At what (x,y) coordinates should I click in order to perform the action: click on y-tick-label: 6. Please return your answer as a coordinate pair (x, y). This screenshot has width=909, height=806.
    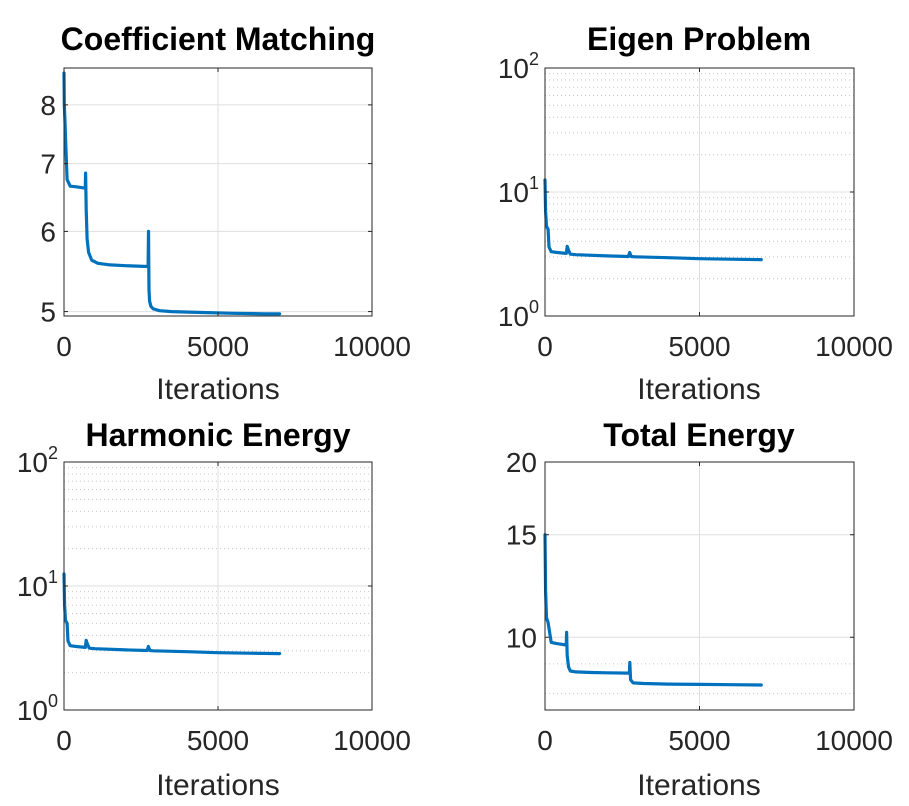
    Looking at the image, I should click on (48, 231).